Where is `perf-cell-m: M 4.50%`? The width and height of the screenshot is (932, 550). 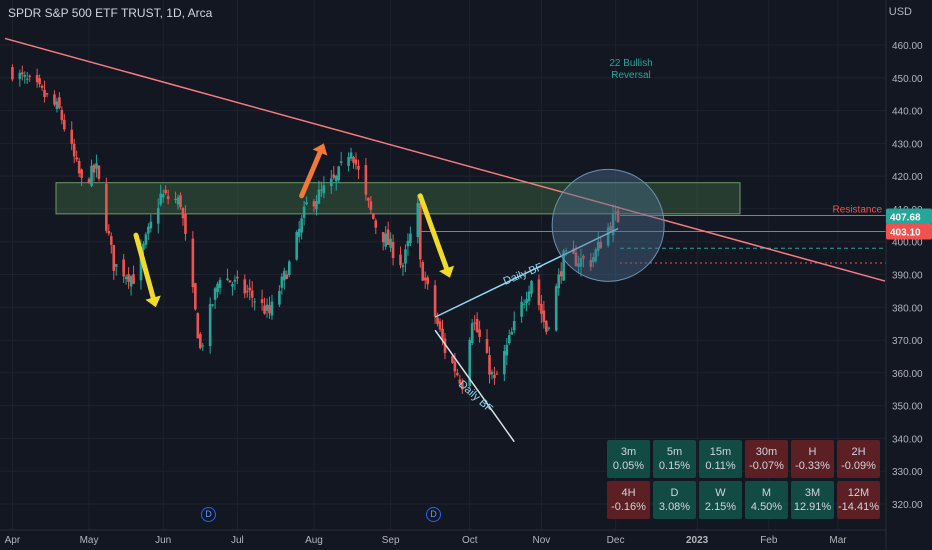
perf-cell-m: M 4.50% is located at coordinates (766, 500).